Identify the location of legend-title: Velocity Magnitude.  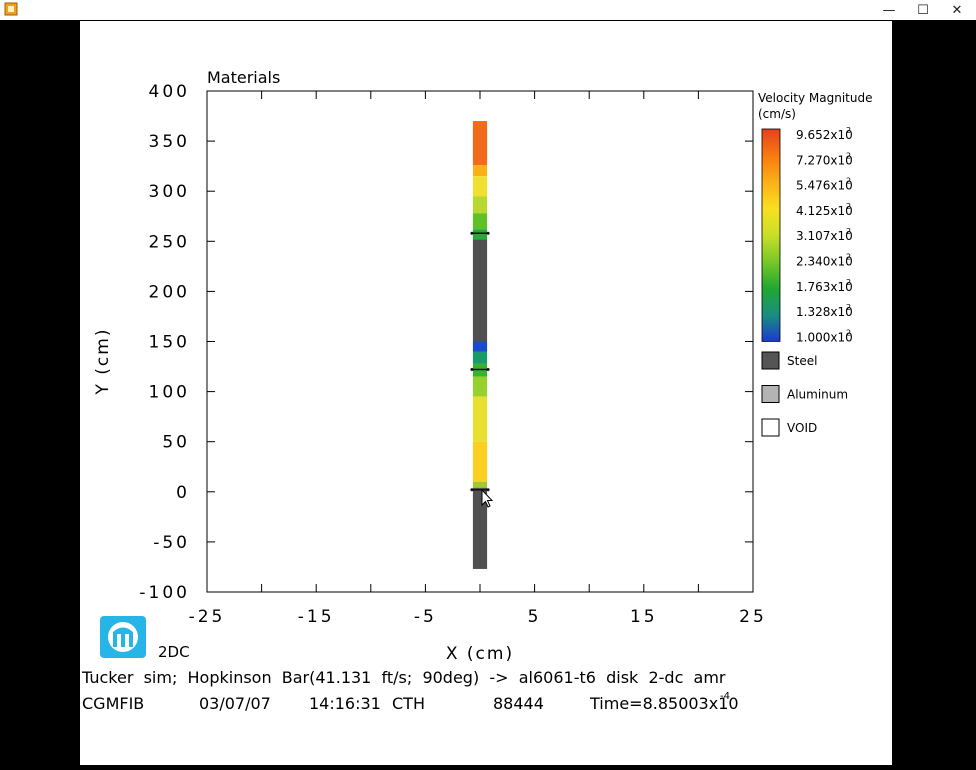
(815, 98).